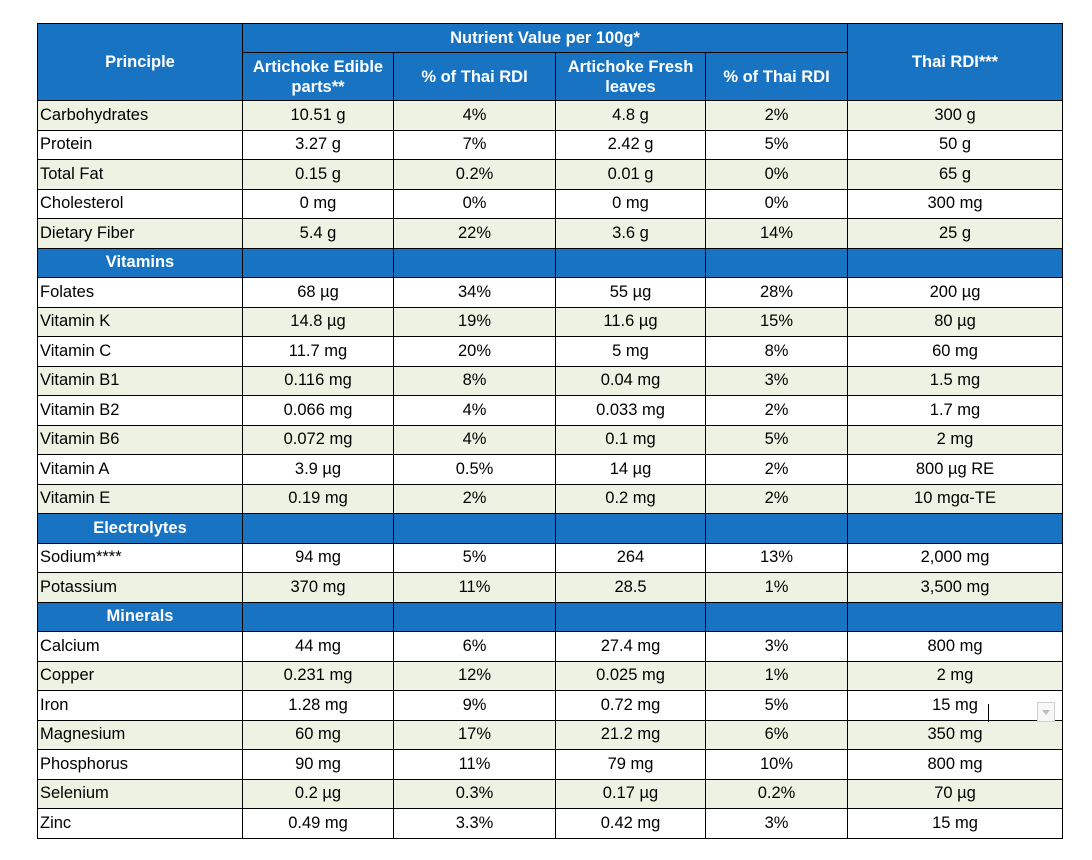  What do you see at coordinates (630, 498) in the screenshot?
I see `cell-fresh-value: 0.2 mg` at bounding box center [630, 498].